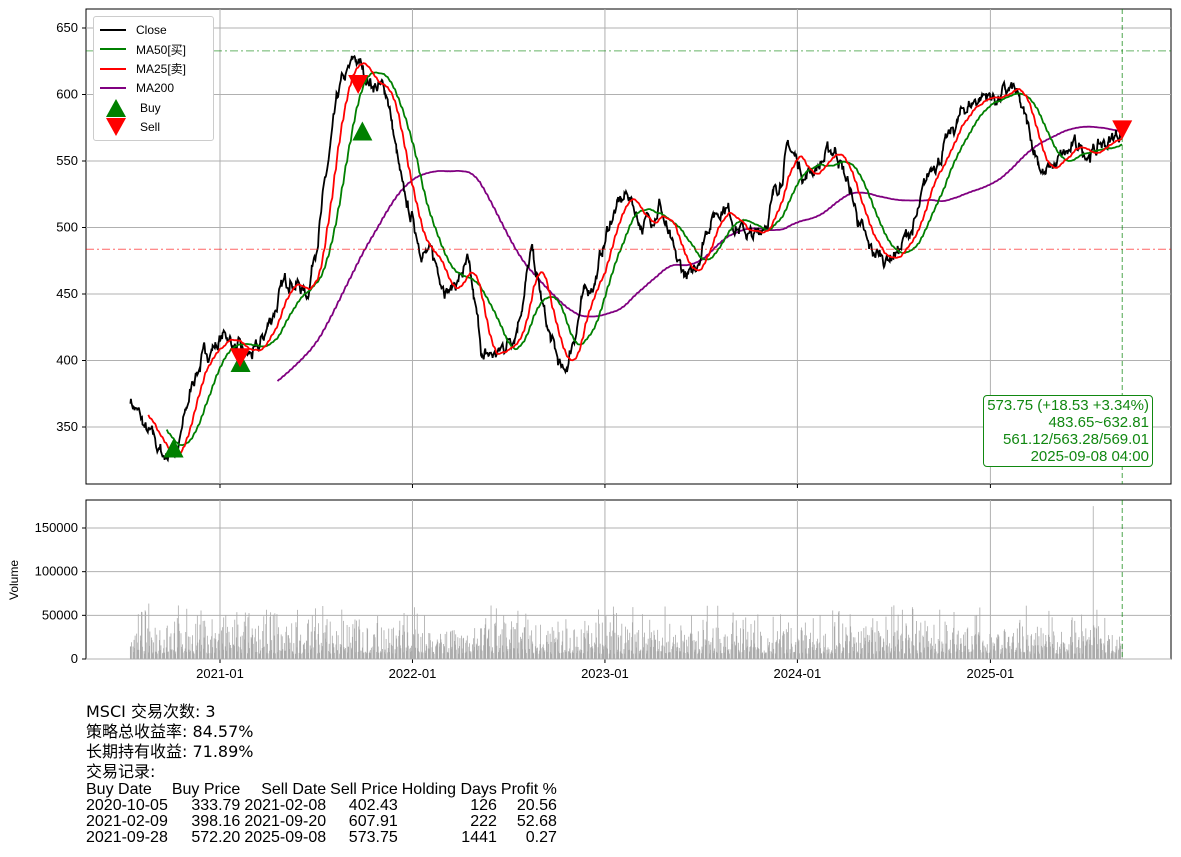 The height and width of the screenshot is (857, 1181). What do you see at coordinates (14, 580) in the screenshot?
I see `volume-ylabel: Volume` at bounding box center [14, 580].